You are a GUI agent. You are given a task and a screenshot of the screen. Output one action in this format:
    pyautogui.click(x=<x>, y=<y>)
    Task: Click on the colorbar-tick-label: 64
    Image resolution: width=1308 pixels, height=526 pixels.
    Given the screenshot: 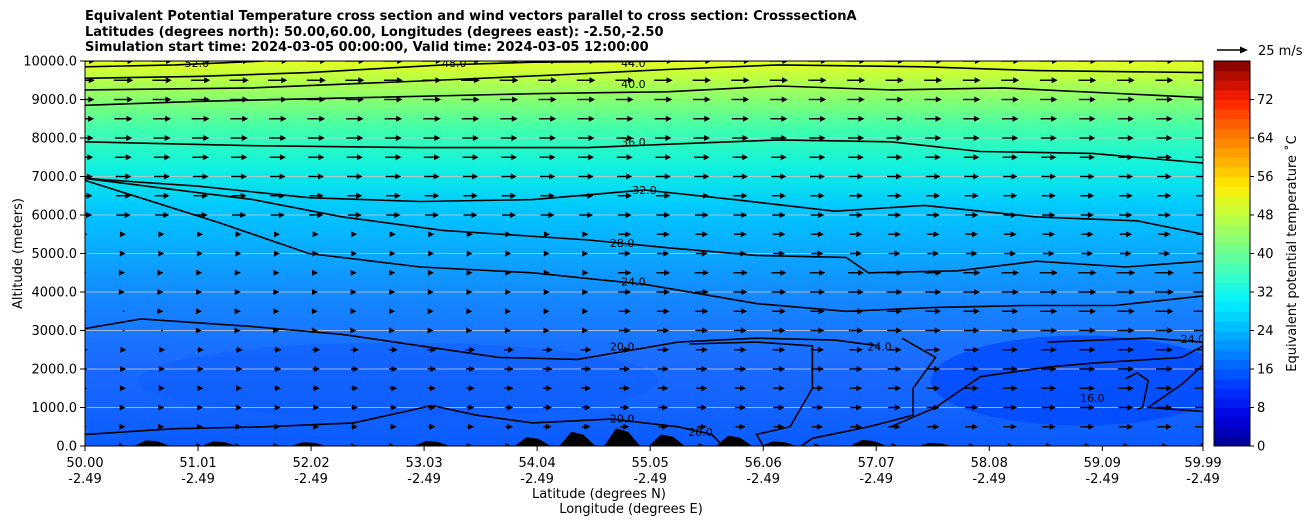 What is the action you would take?
    pyautogui.click(x=1265, y=139)
    